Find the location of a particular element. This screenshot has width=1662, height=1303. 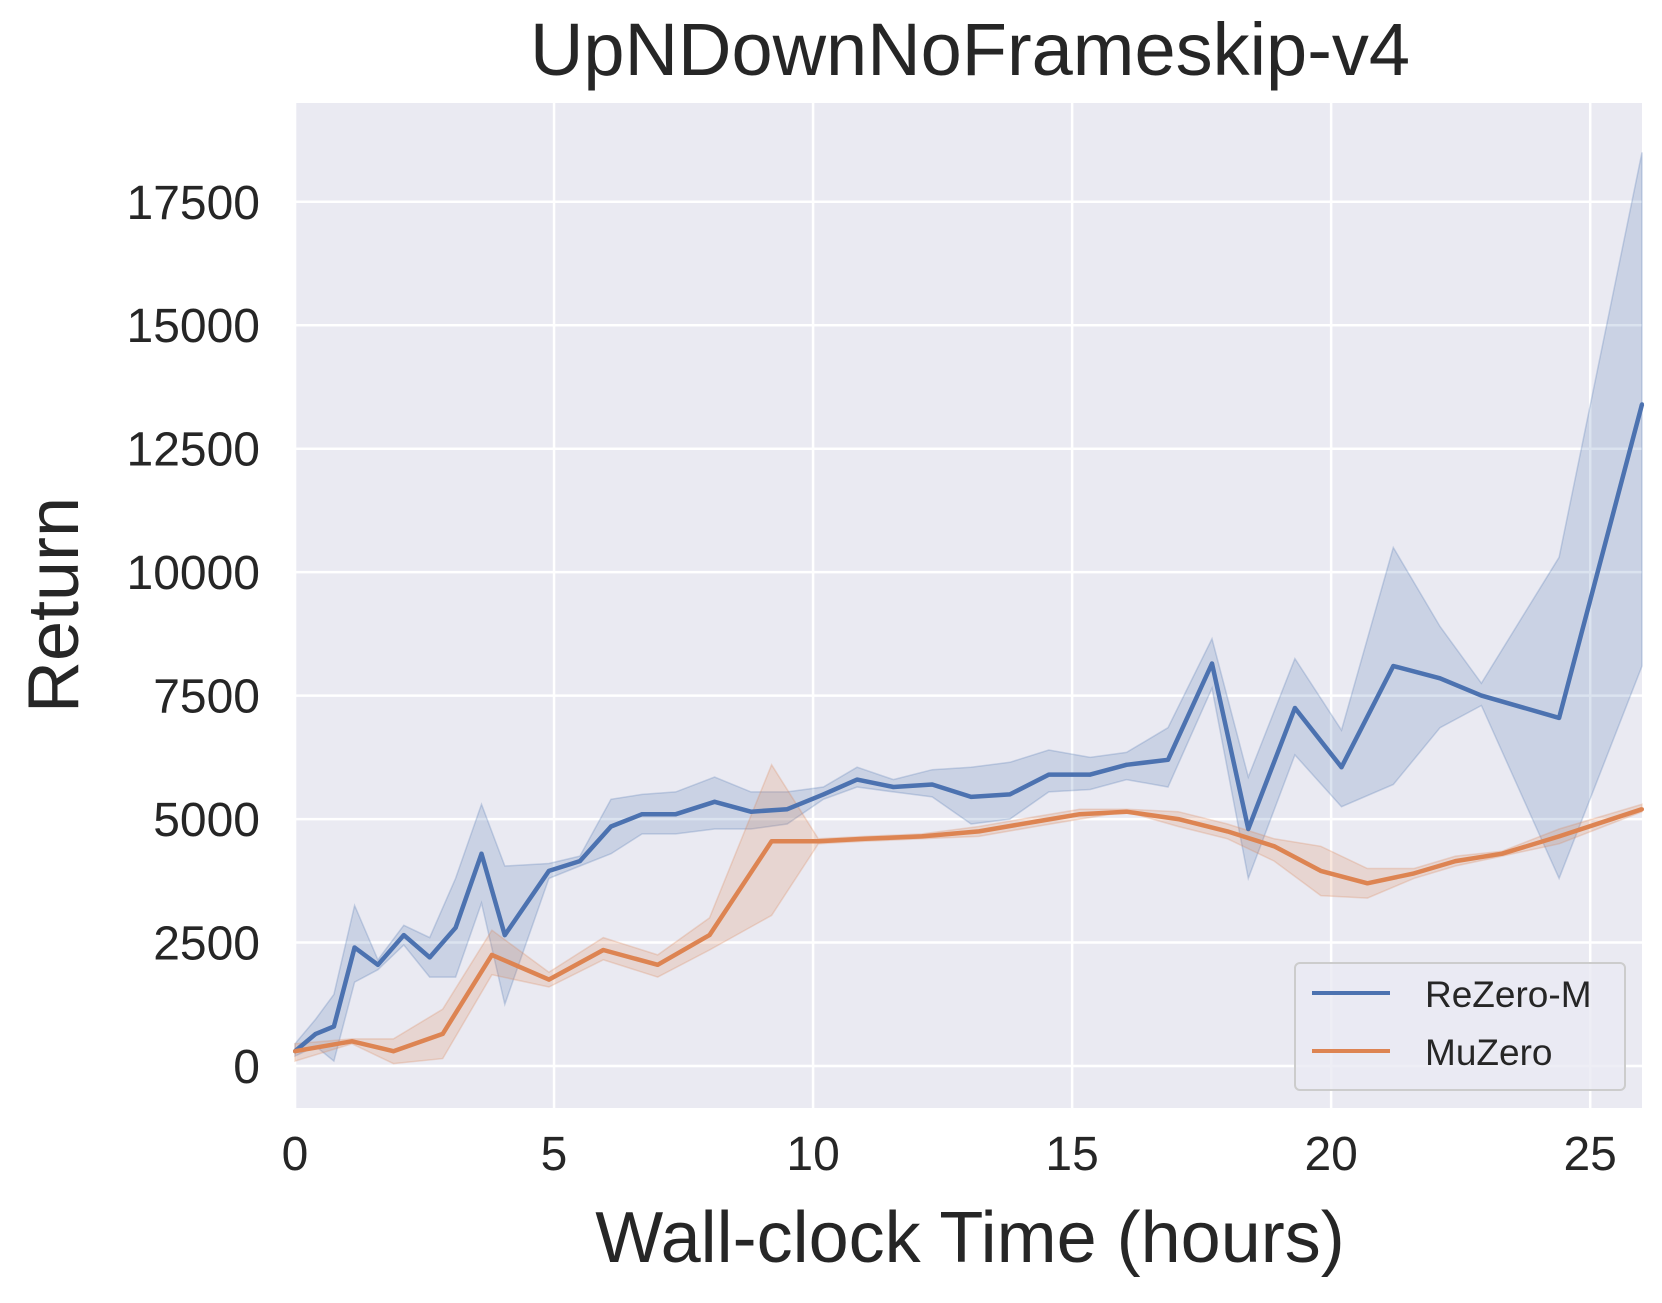

x-tick-label: 15 is located at coordinates (1071, 1154).